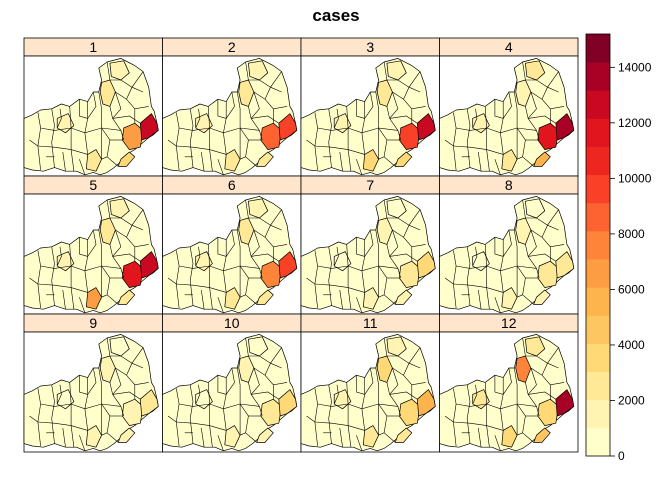  Describe the element at coordinates (631, 234) in the screenshot. I see `colorkey-tick-label: 8000` at that location.